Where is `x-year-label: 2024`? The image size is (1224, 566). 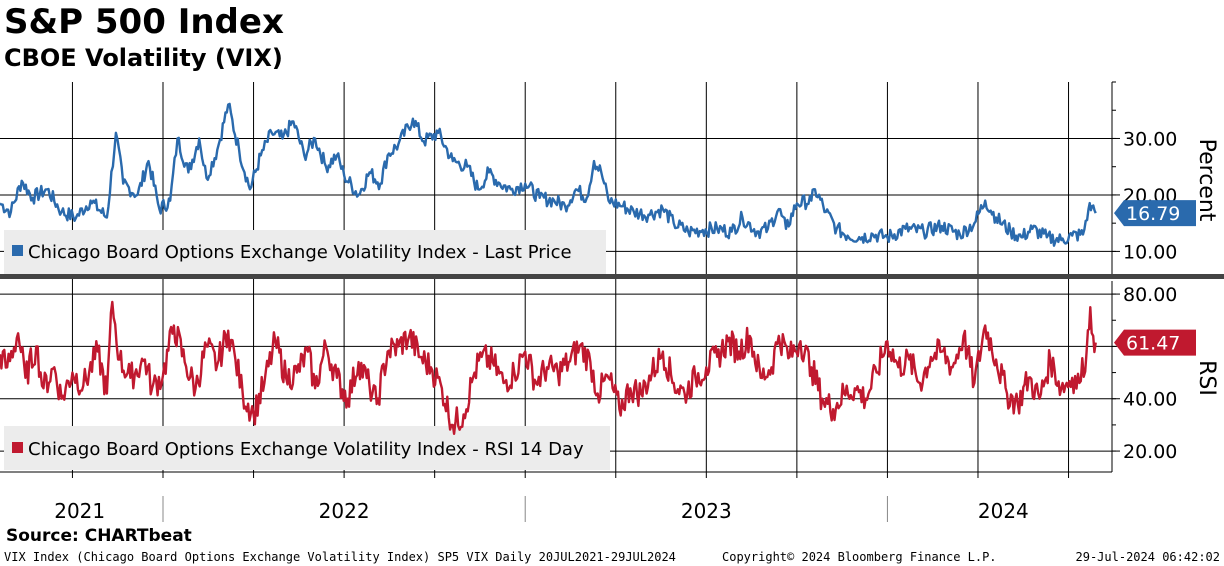
x-year-label: 2024 is located at coordinates (1003, 511).